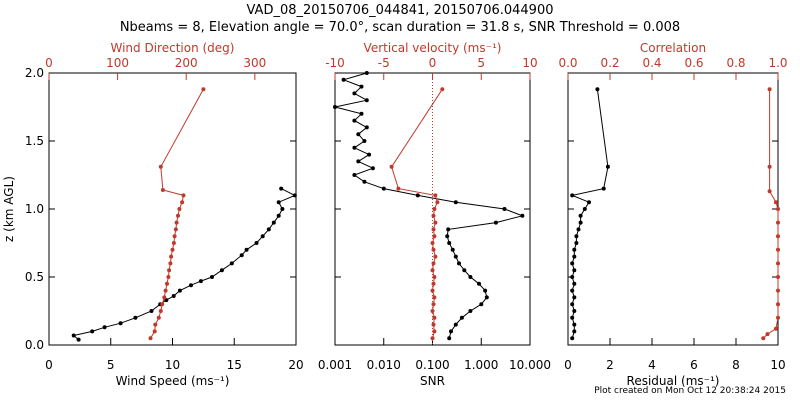 Image resolution: width=800 pixels, height=400 pixels. I want to click on bottom-tick-label: 20, so click(295, 365).